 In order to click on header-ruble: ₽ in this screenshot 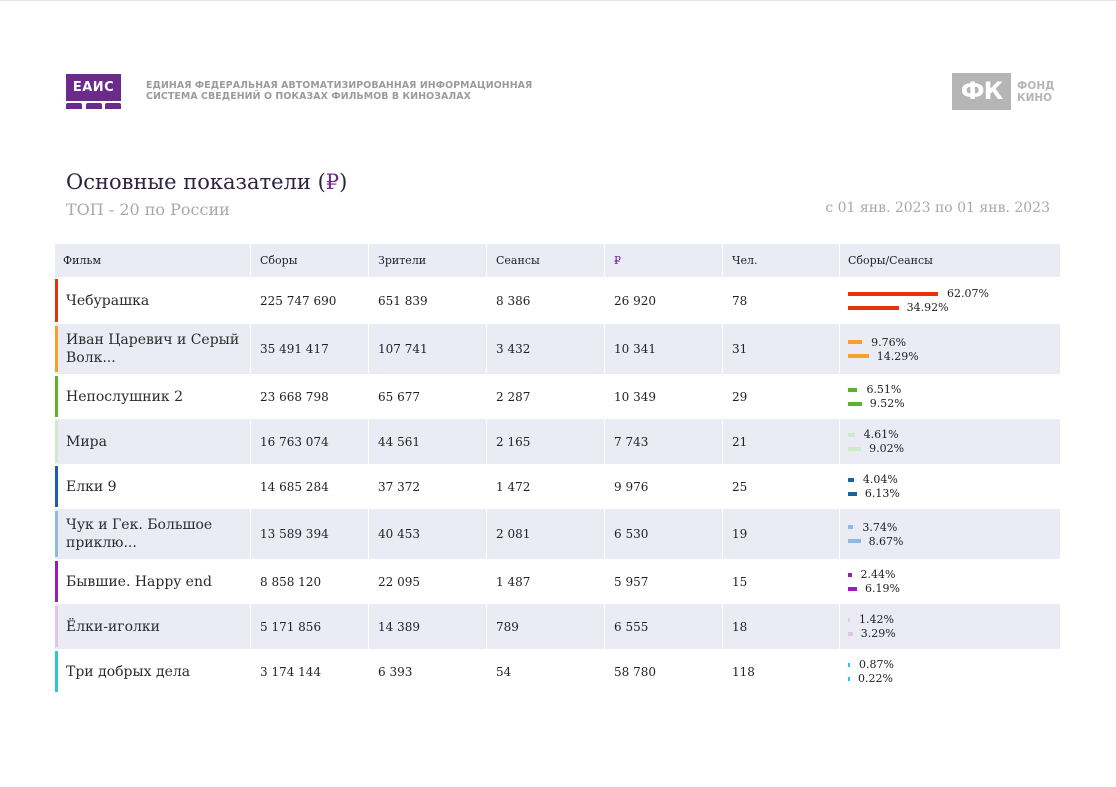, I will do `click(663, 260)`.